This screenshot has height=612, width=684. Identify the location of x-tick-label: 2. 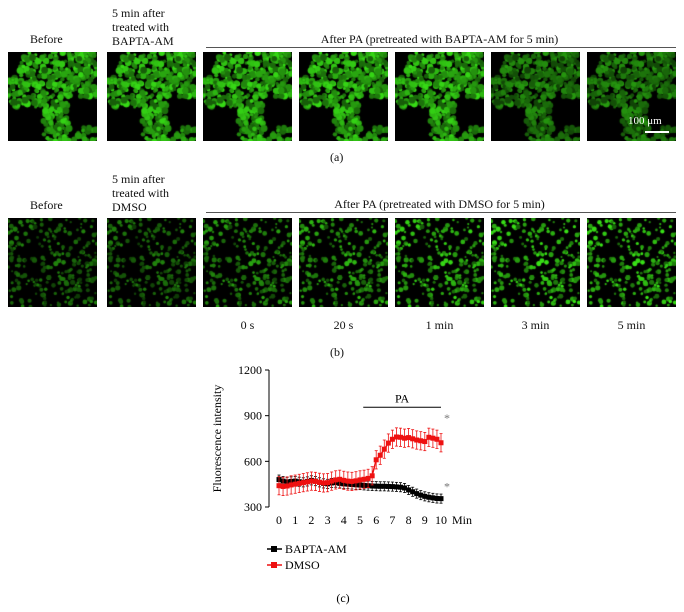
(311, 520).